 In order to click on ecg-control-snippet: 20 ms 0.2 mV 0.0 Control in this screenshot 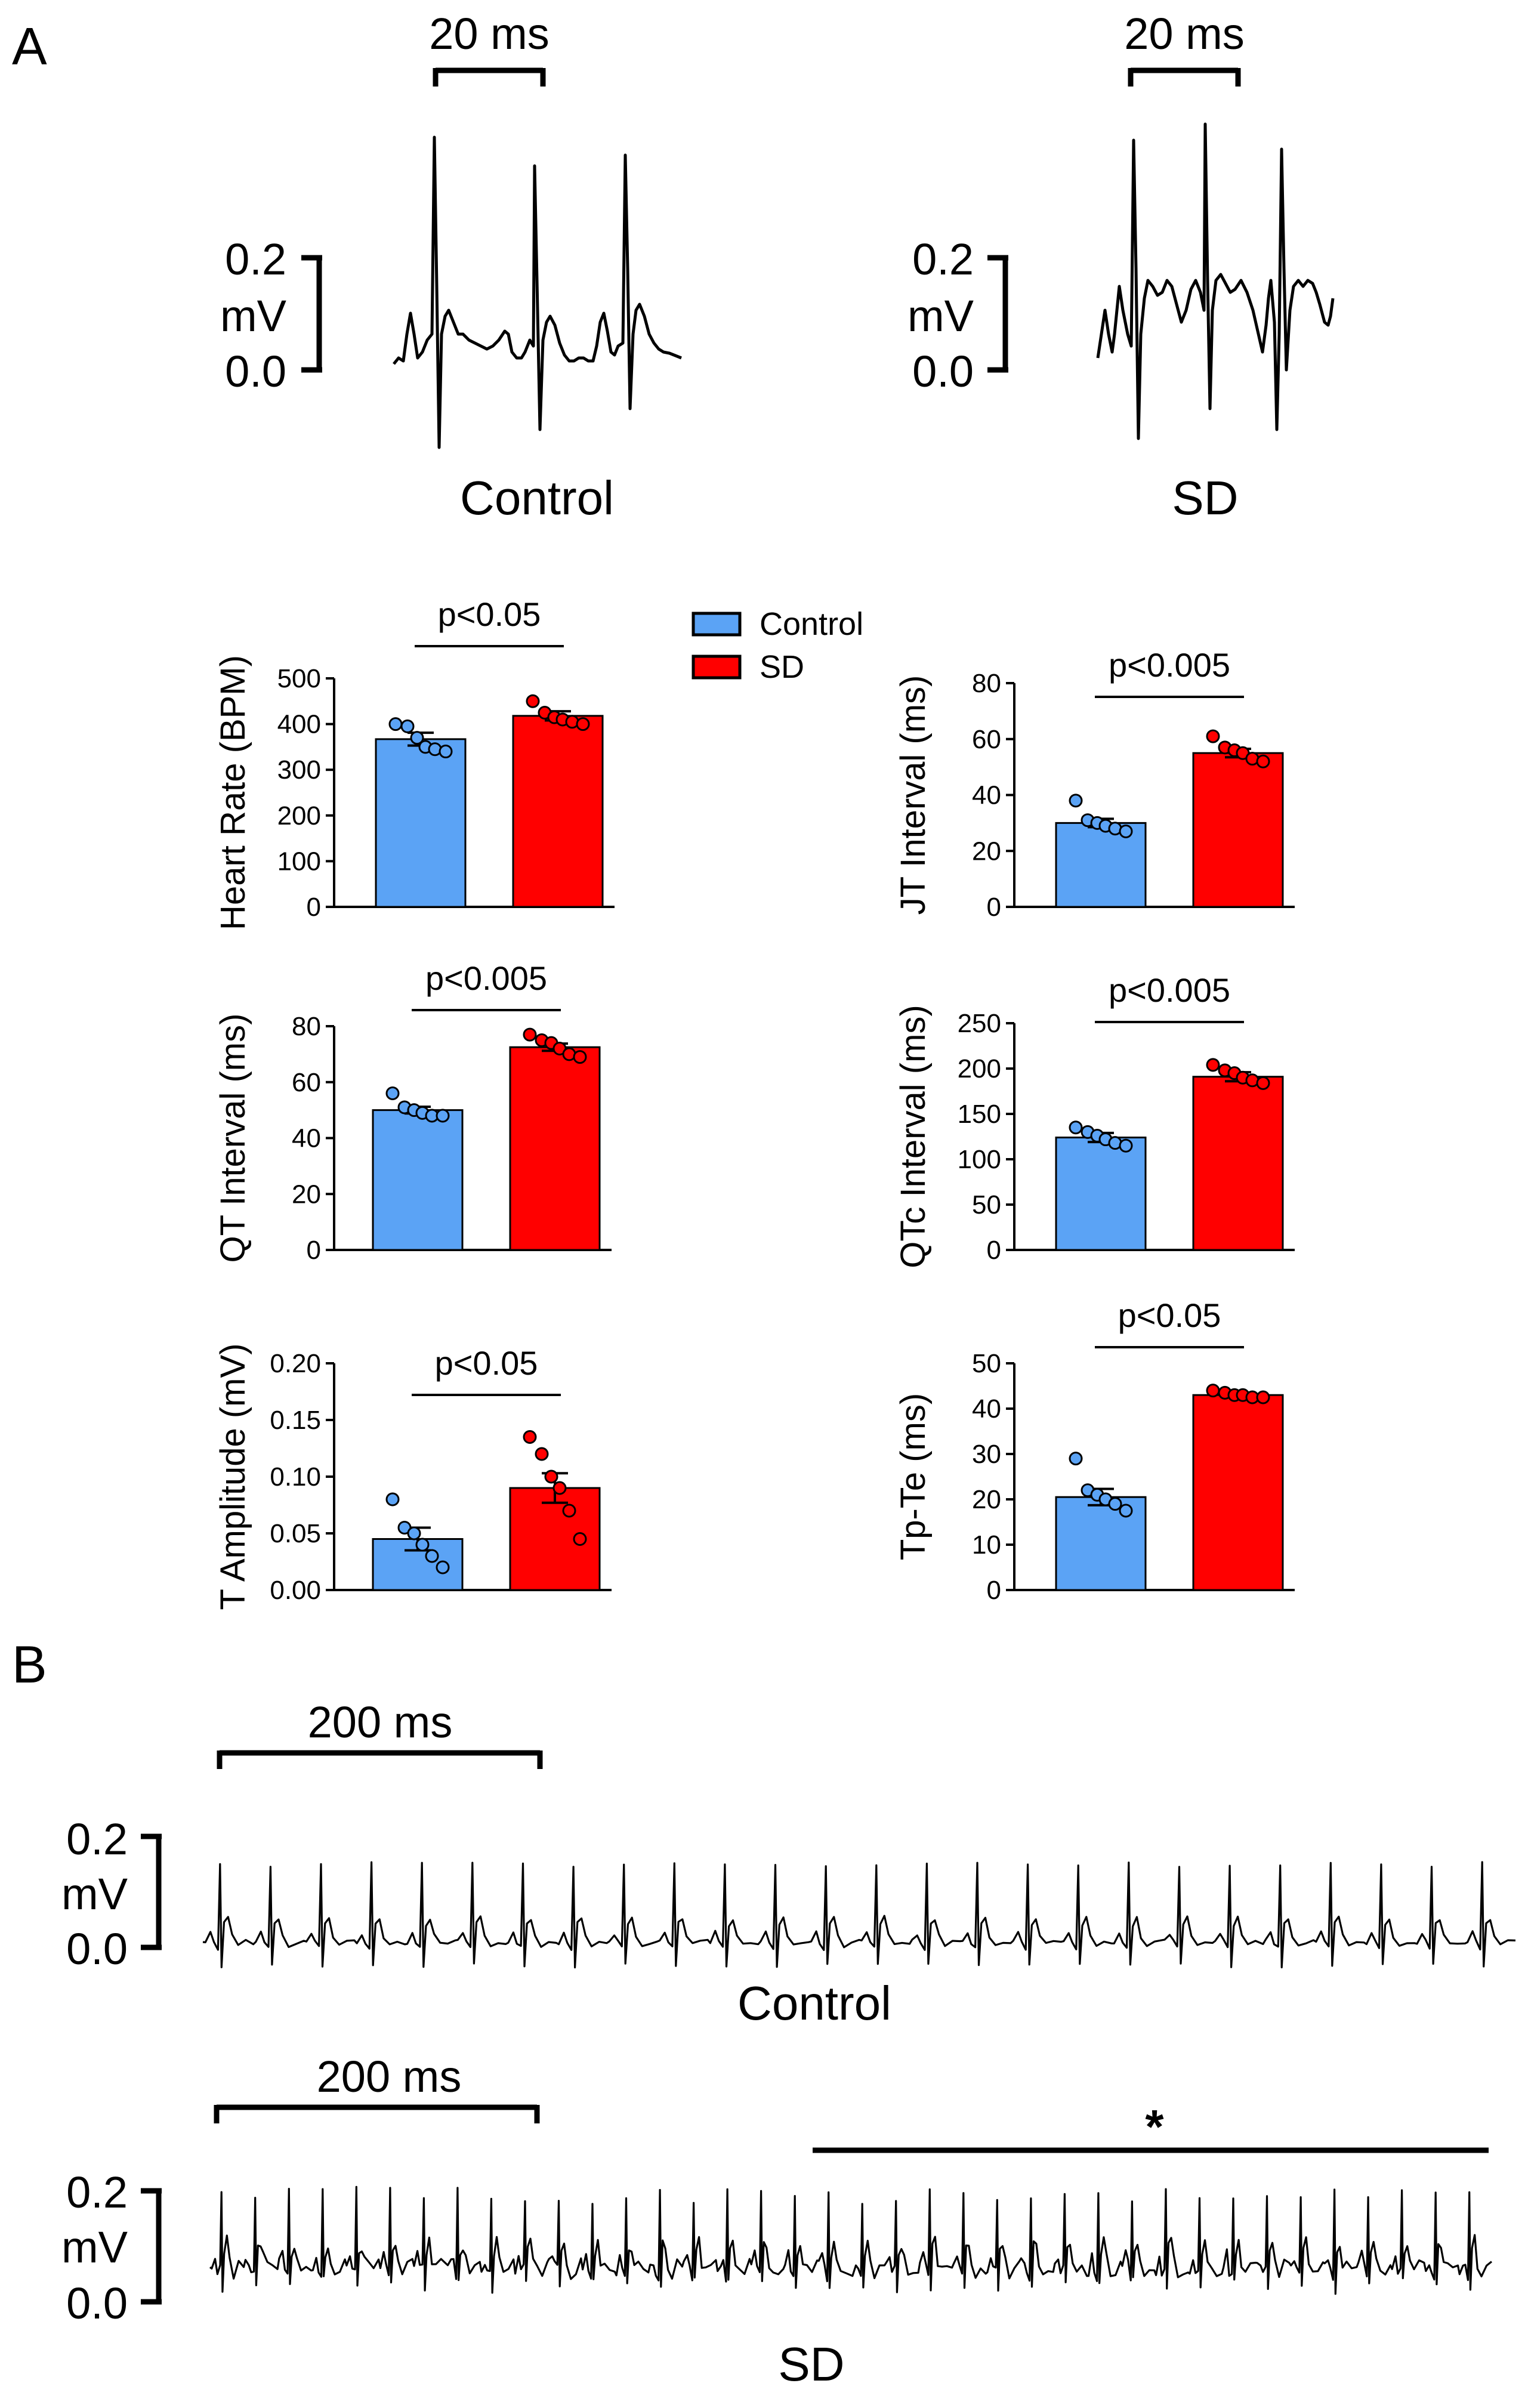, I will do `click(451, 266)`.